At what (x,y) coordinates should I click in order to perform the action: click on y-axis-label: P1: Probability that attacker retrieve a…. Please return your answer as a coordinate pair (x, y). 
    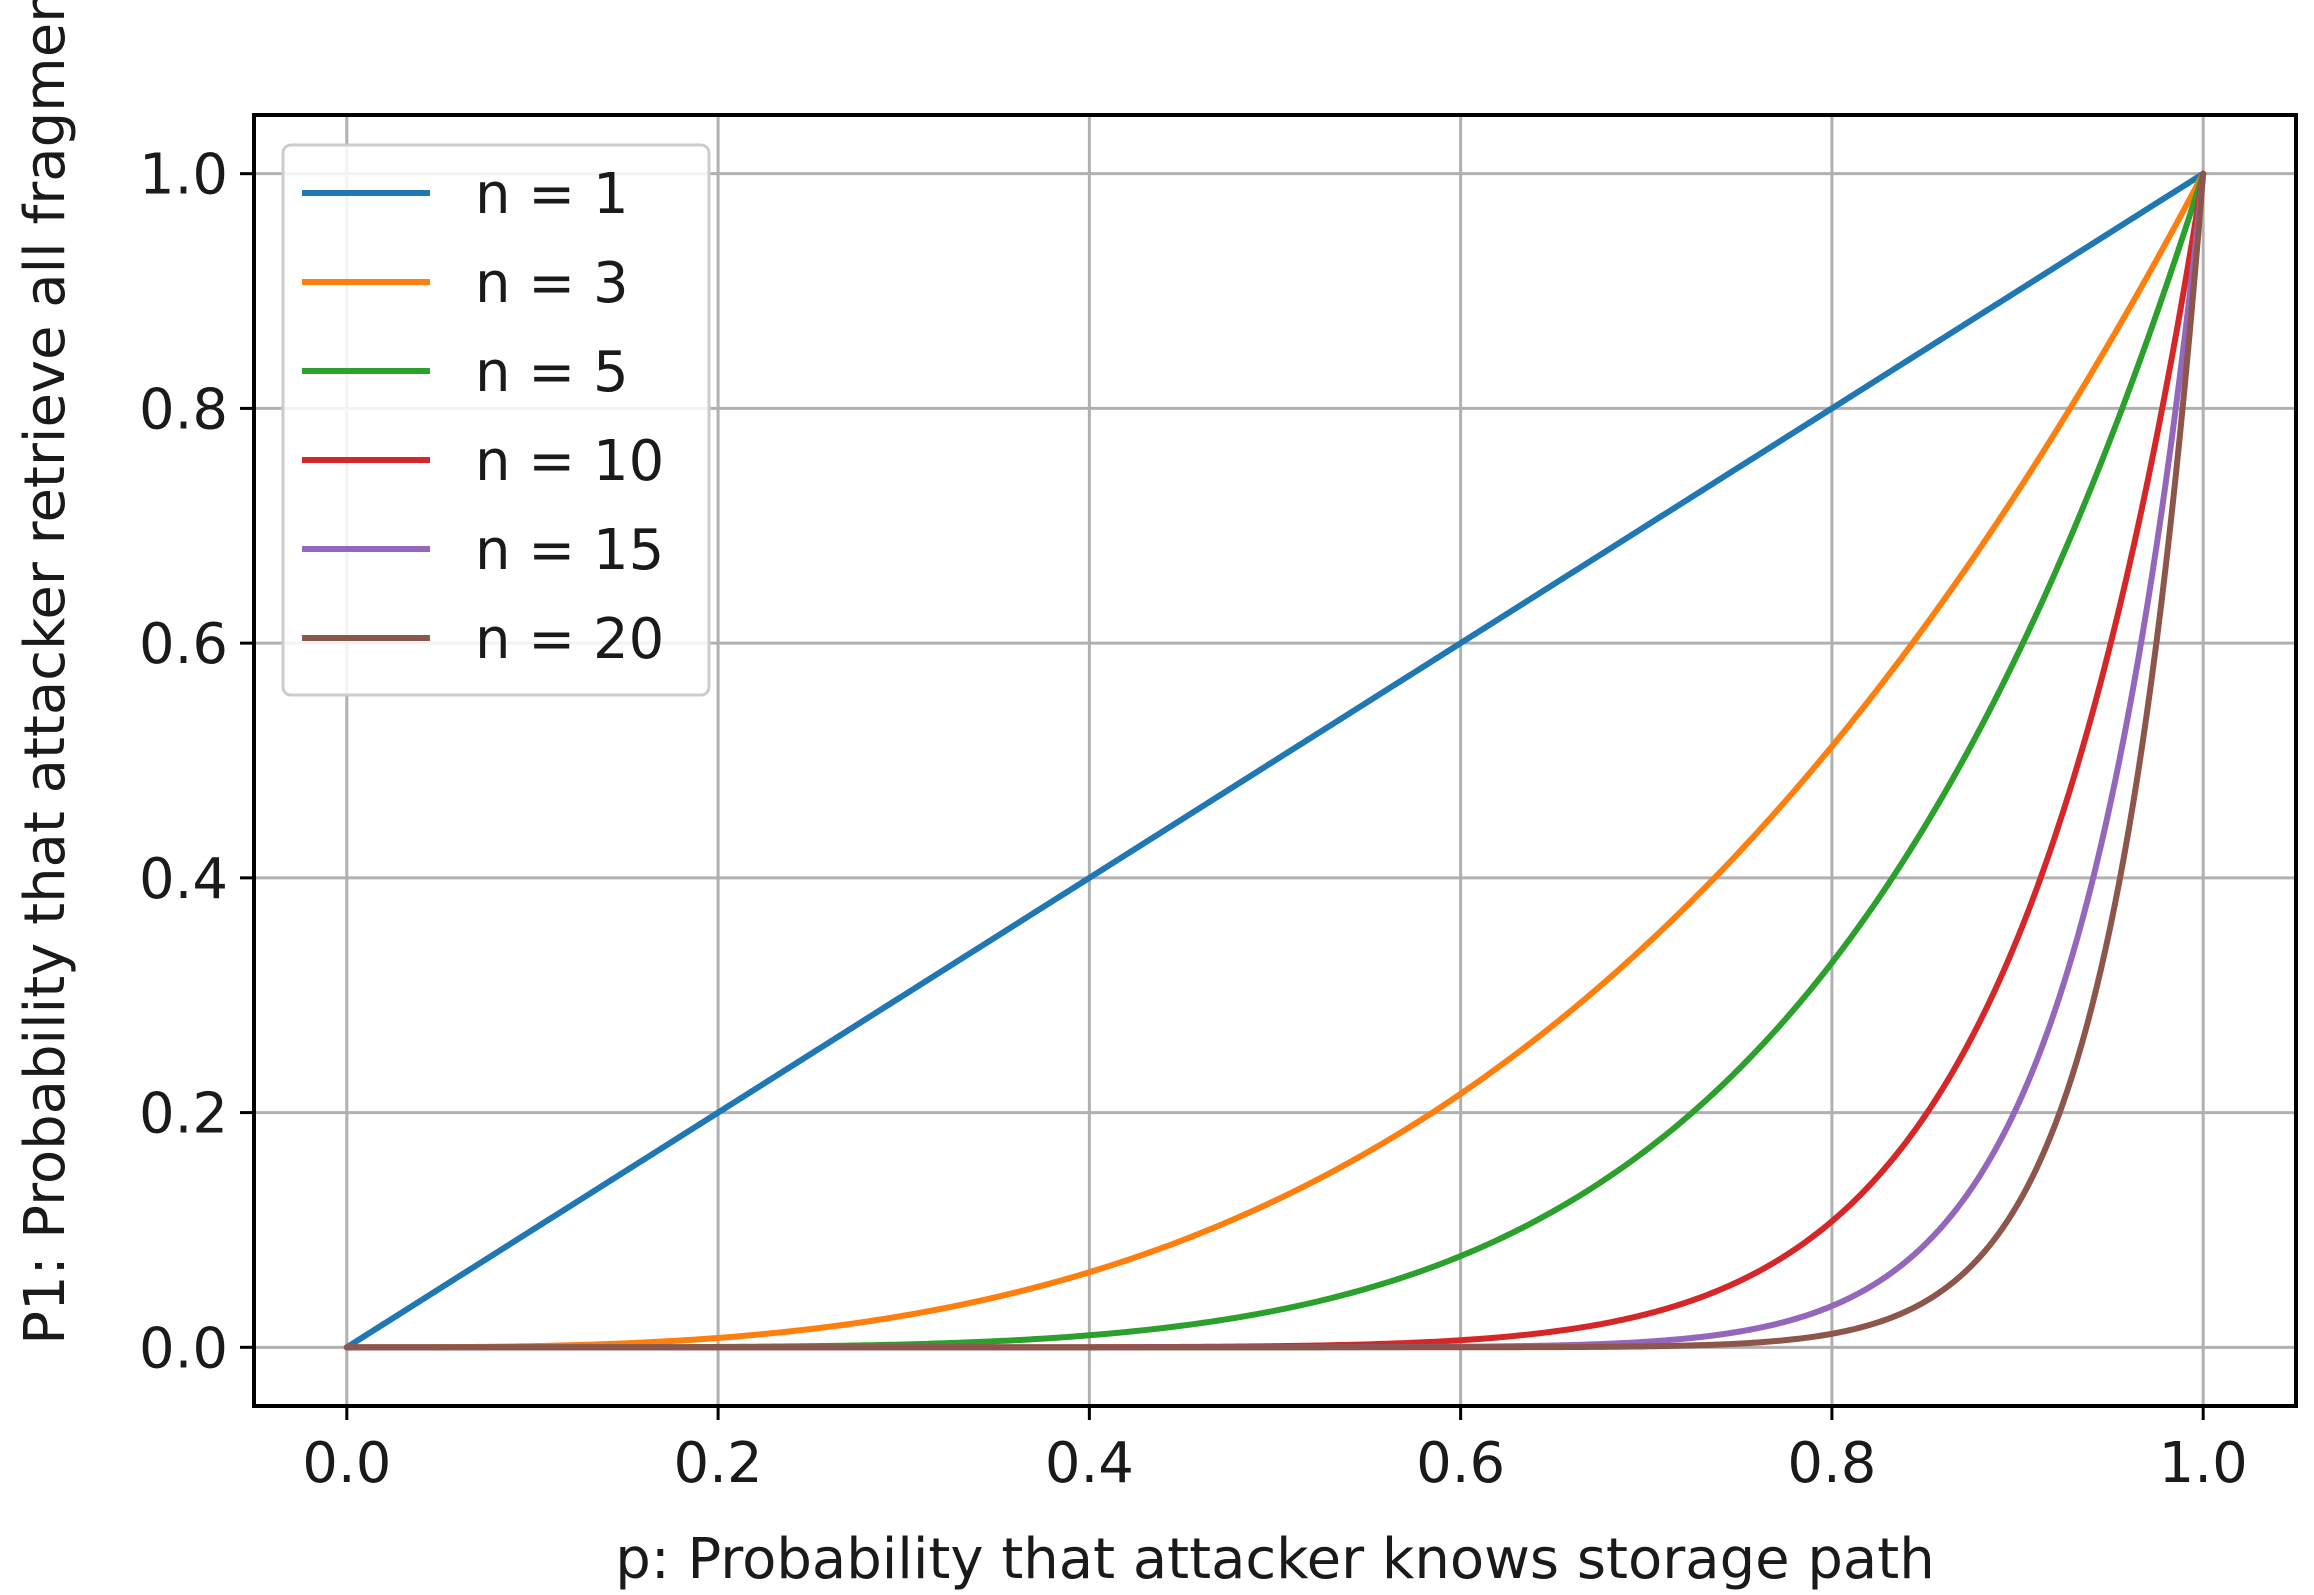
    Looking at the image, I should click on (45, 672).